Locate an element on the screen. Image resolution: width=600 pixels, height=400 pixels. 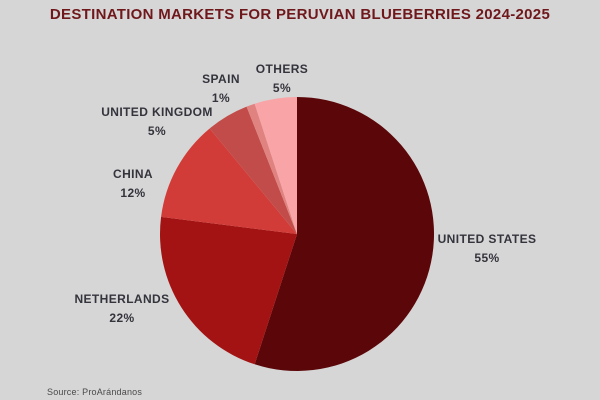
slice-name: NETHERLANDS is located at coordinates (122, 299).